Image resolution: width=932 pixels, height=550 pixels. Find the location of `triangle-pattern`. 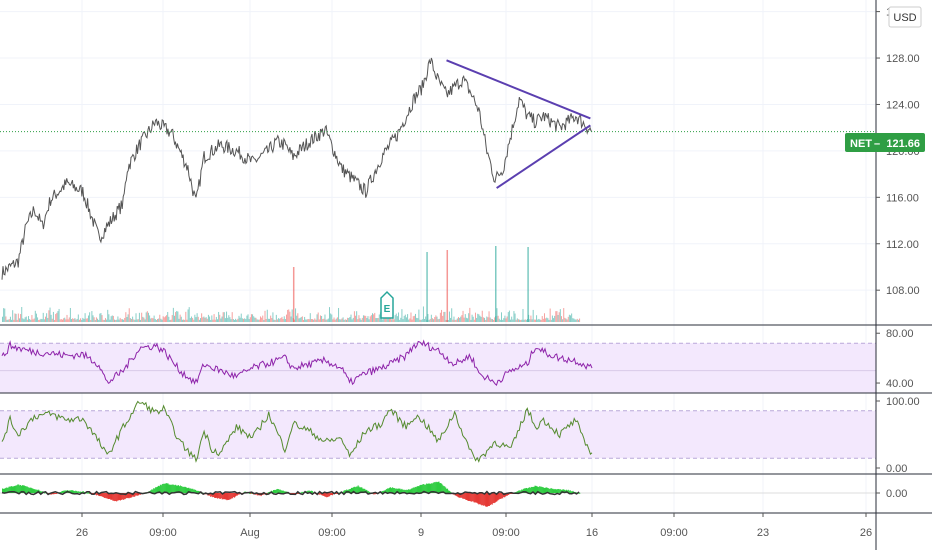

triangle-pattern is located at coordinates (518, 124).